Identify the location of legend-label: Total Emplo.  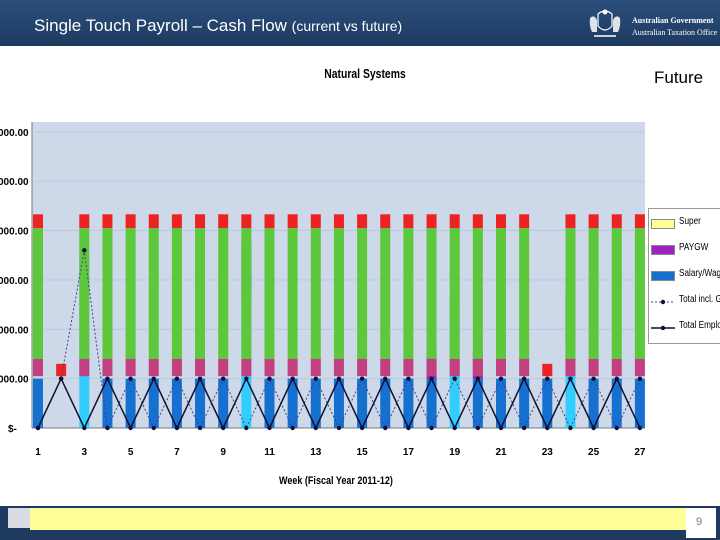
(699, 325).